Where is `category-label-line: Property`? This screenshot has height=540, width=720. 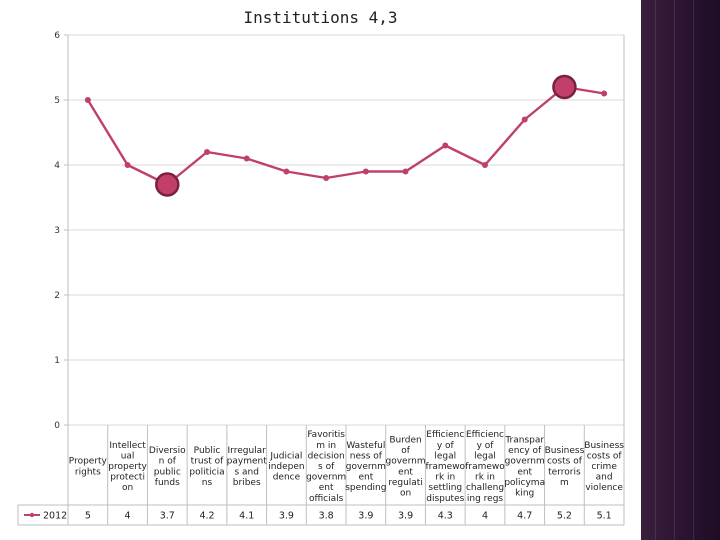 category-label-line: Property is located at coordinates (88, 462).